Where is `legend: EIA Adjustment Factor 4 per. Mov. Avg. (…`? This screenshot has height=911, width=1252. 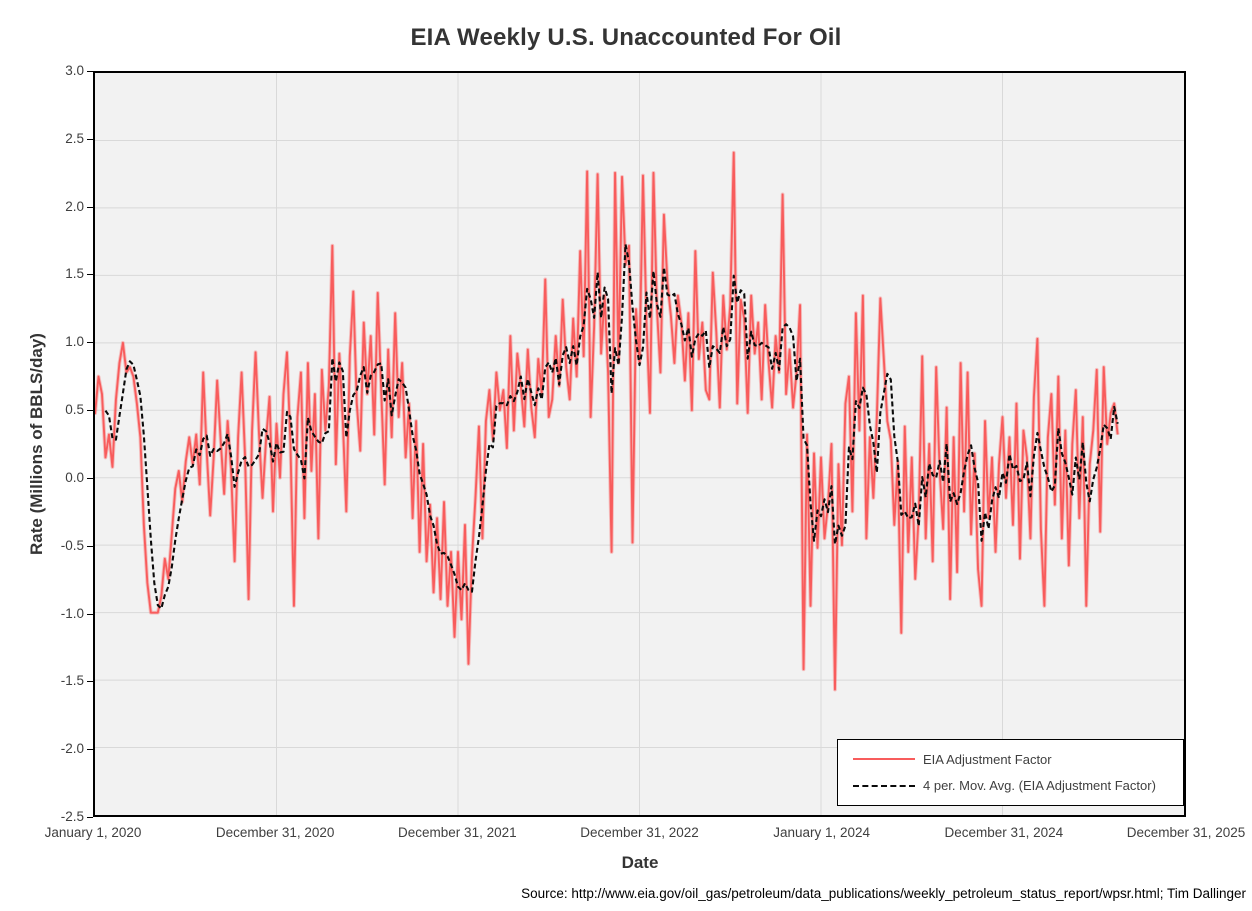 legend: EIA Adjustment Factor 4 per. Mov. Avg. (… is located at coordinates (1010, 772).